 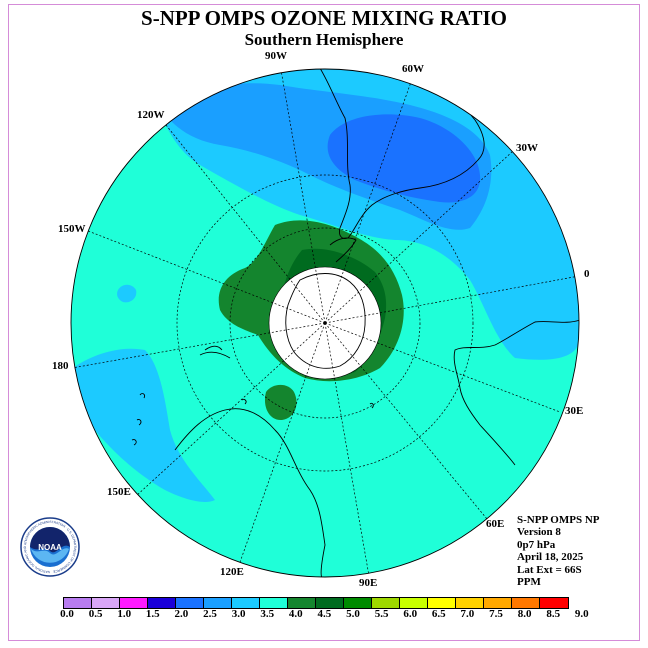 What do you see at coordinates (210, 614) in the screenshot?
I see `colorbar-label: 2.5` at bounding box center [210, 614].